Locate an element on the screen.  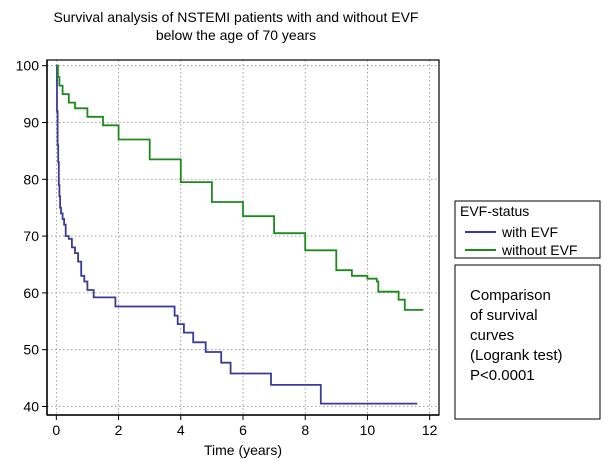
x-ticks: 0 2 4 6 8 10 12 is located at coordinates (245, 426).